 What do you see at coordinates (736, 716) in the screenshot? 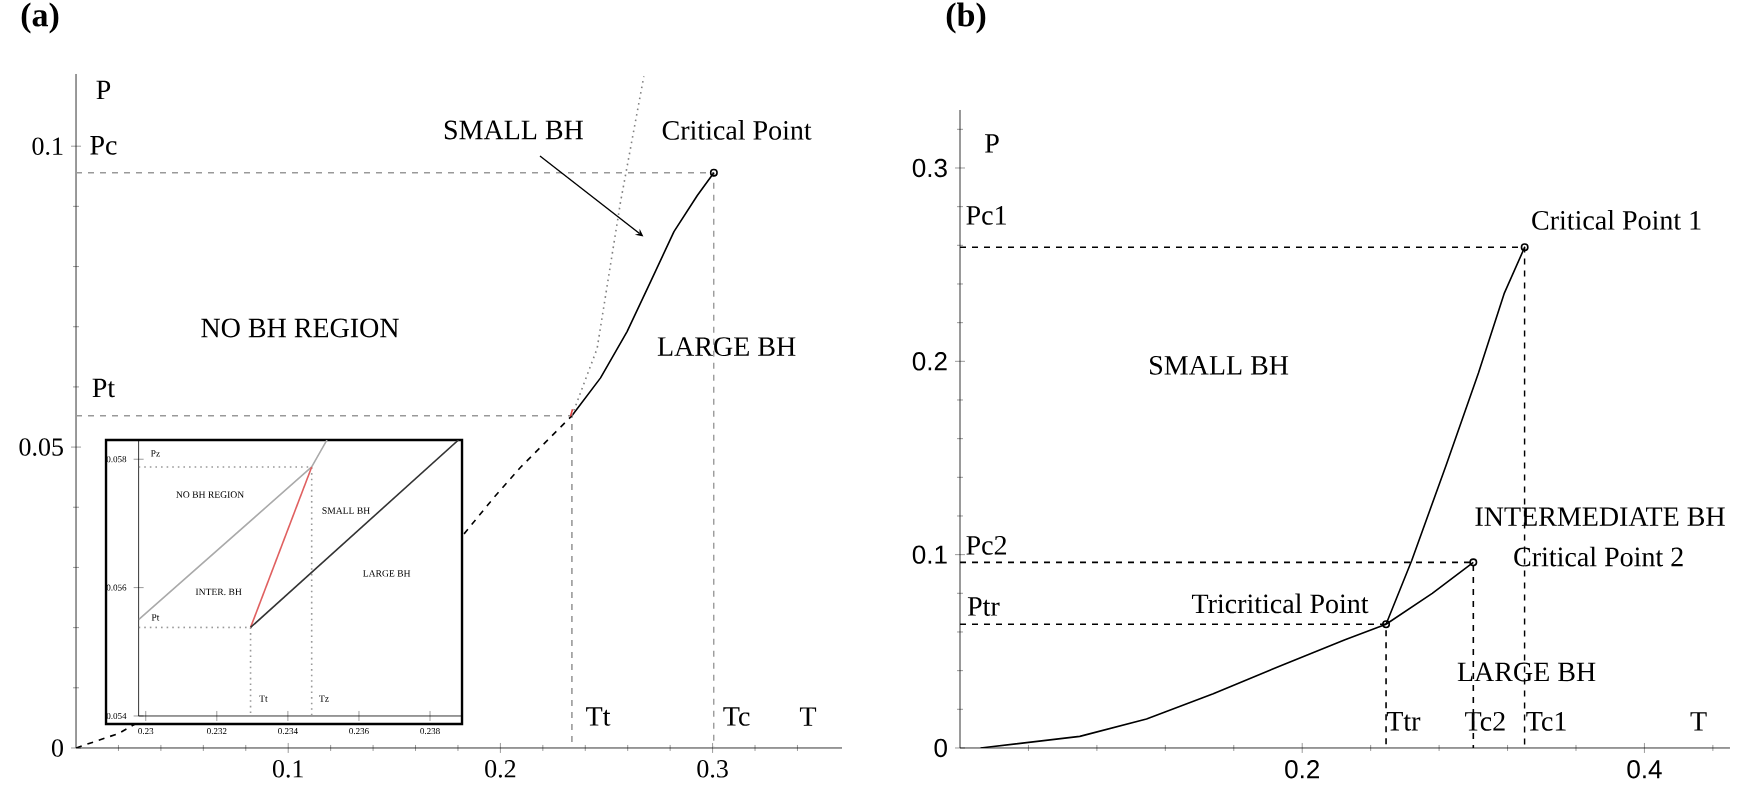
I see `annotation: Tc` at bounding box center [736, 716].